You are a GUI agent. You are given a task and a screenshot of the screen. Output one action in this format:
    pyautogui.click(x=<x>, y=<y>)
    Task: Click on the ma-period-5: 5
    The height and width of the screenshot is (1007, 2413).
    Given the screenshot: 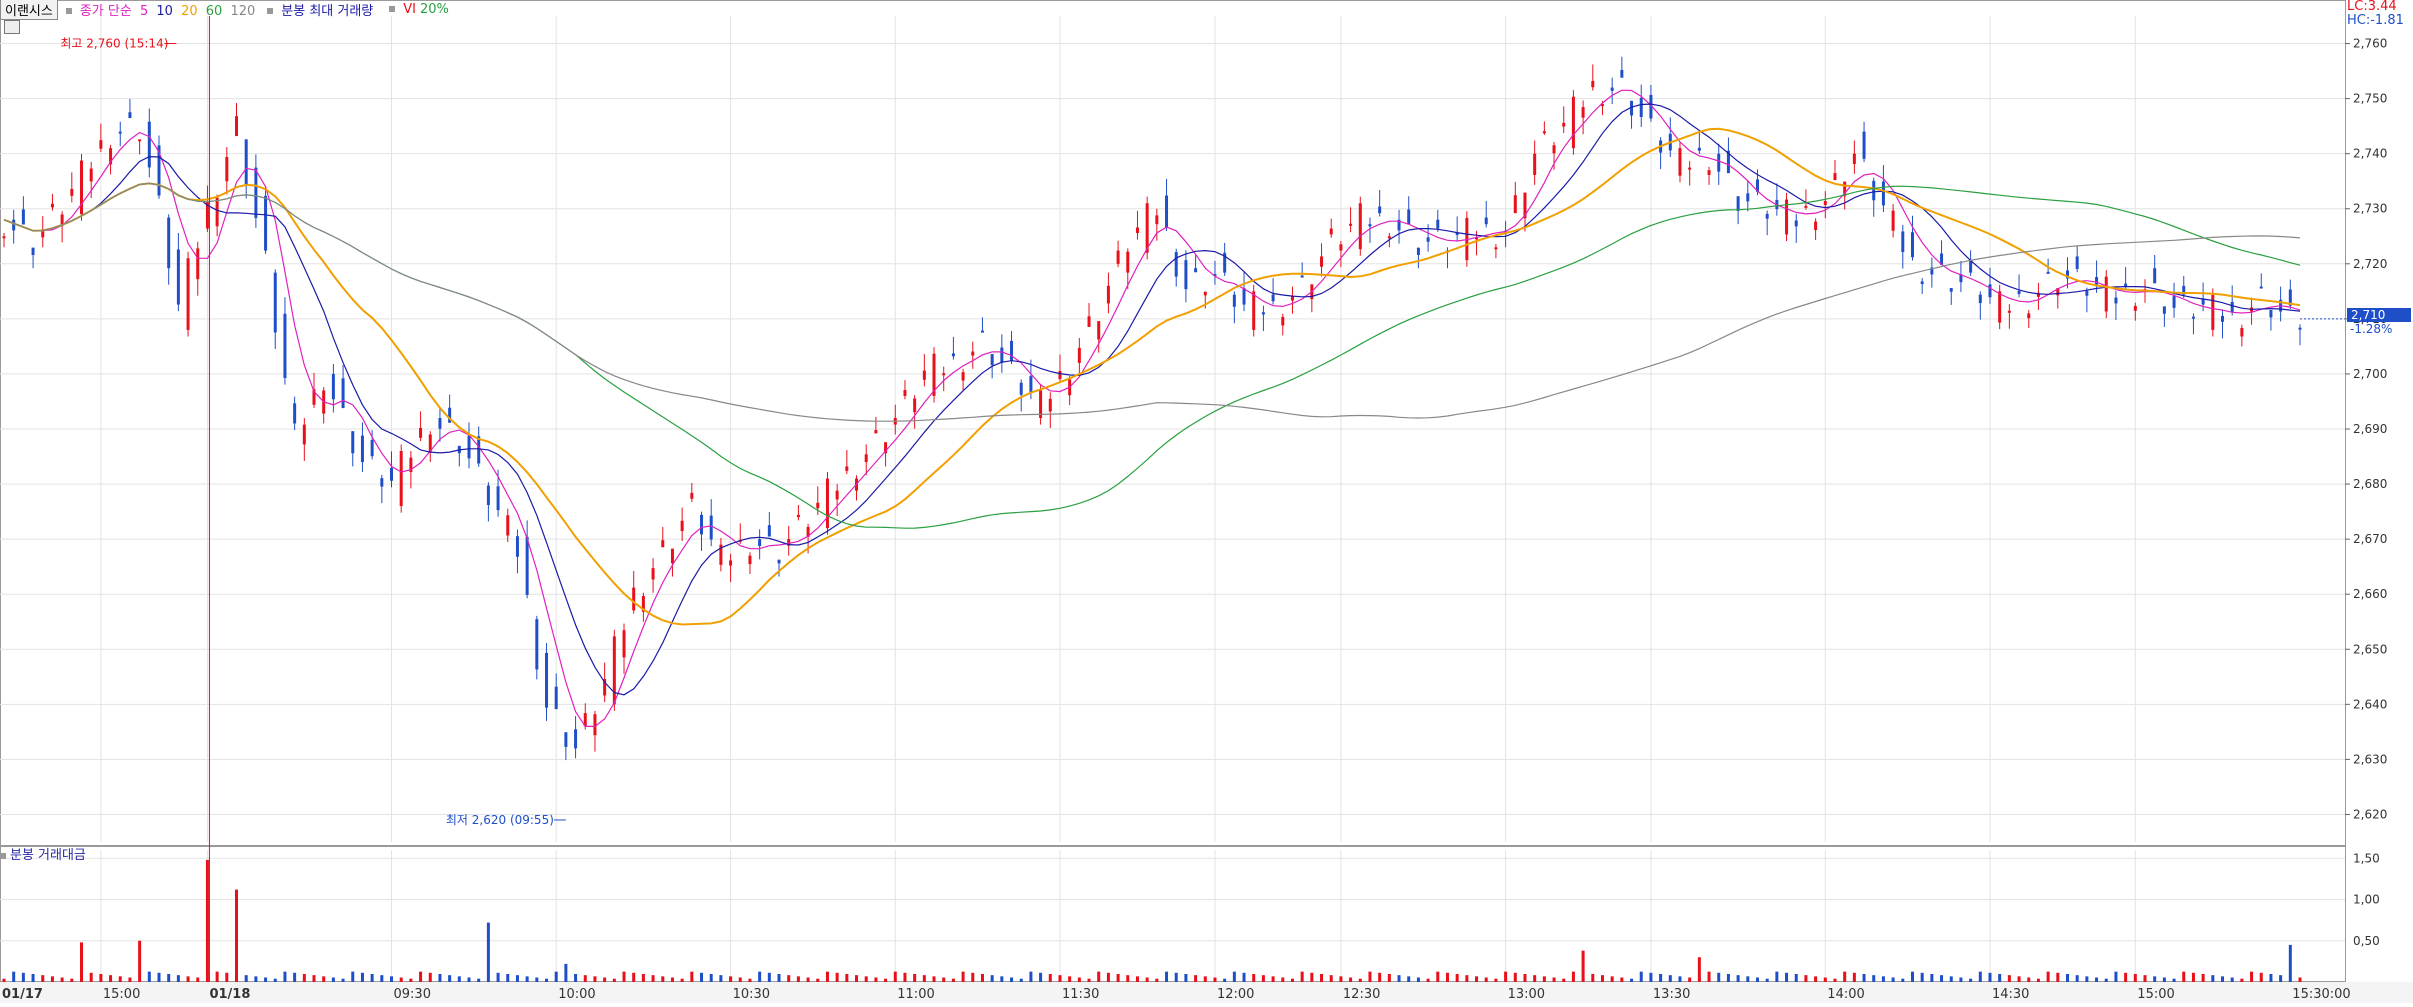 What is the action you would take?
    pyautogui.click(x=144, y=11)
    